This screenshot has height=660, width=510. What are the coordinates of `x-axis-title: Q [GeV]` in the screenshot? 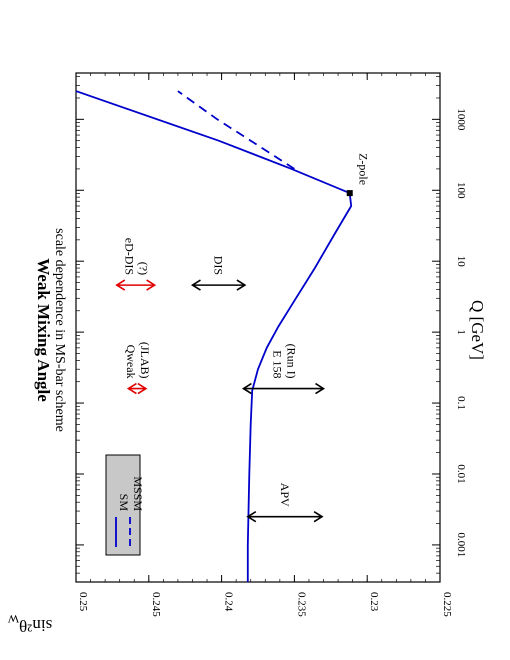 It's located at (477, 330).